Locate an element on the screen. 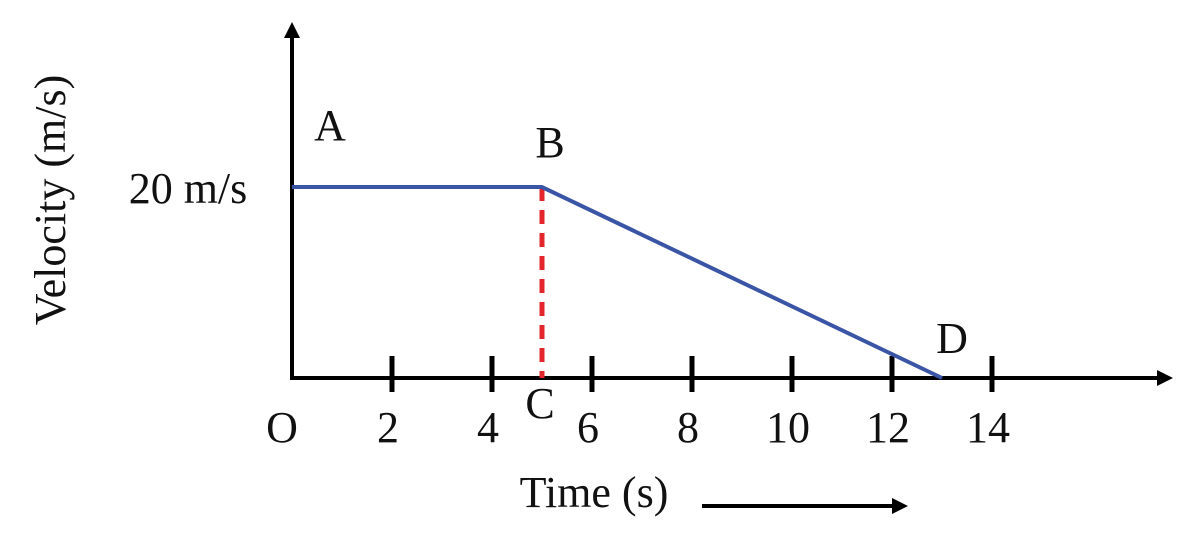  x-tick-label: 14 is located at coordinates (988, 427).